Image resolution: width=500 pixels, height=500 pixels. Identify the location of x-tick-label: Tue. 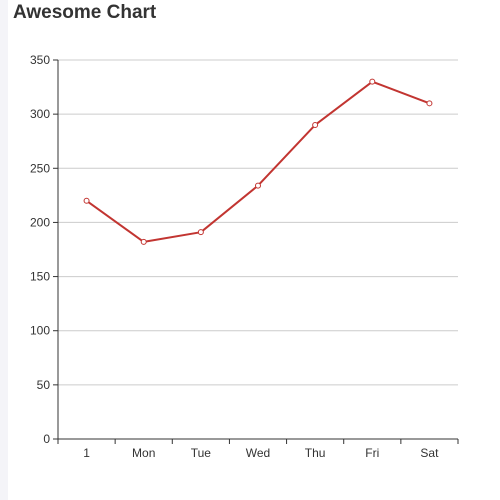
(201, 453).